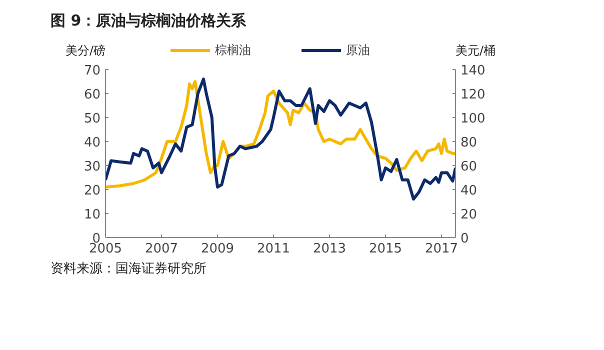 The width and height of the screenshot is (604, 350). I want to click on y-axis-title: 美分/磅, so click(85, 51).